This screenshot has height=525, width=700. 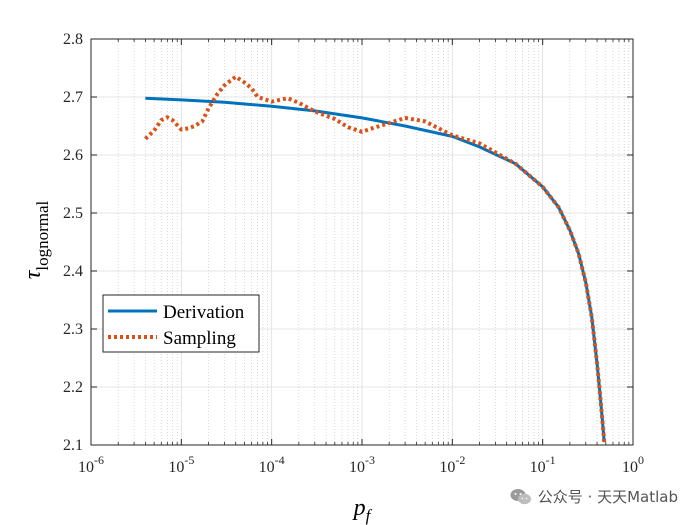 I want to click on x-tick-label: 10⁻², so click(x=452, y=464).